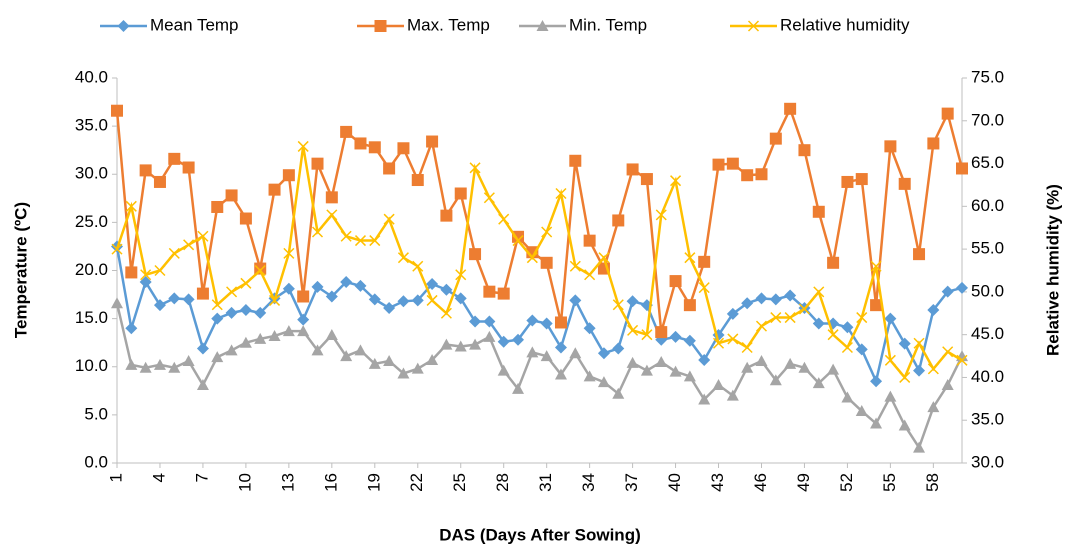 The image size is (1072, 551). What do you see at coordinates (20, 270) in the screenshot?
I see `y-axis-title: Temperature (ºC)` at bounding box center [20, 270].